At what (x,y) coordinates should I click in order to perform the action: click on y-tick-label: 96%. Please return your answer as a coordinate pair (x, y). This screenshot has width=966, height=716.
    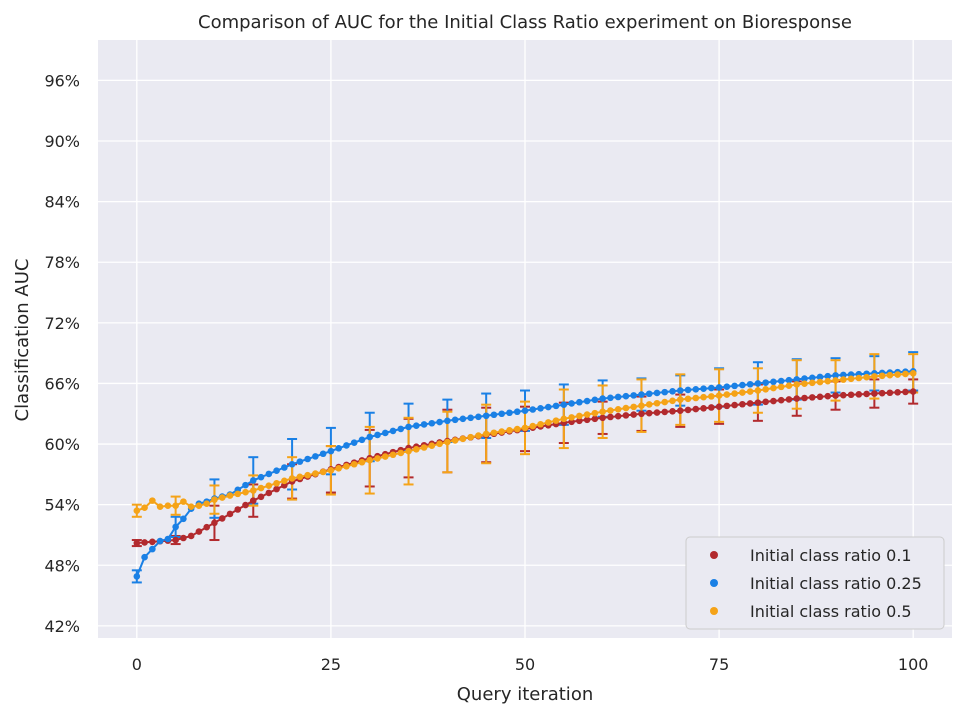
    Looking at the image, I should click on (62, 80).